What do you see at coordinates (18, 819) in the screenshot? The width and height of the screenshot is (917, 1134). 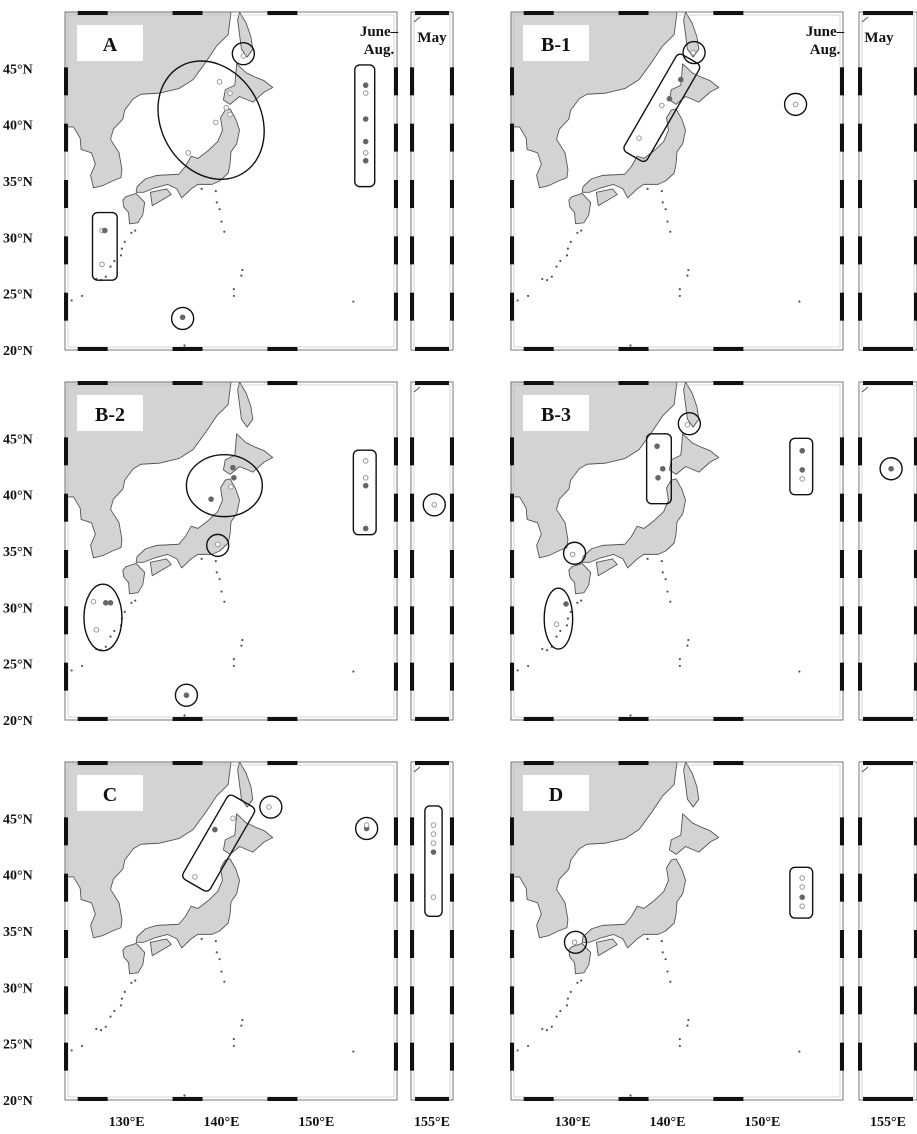 I see `lat-label: 45°N` at bounding box center [18, 819].